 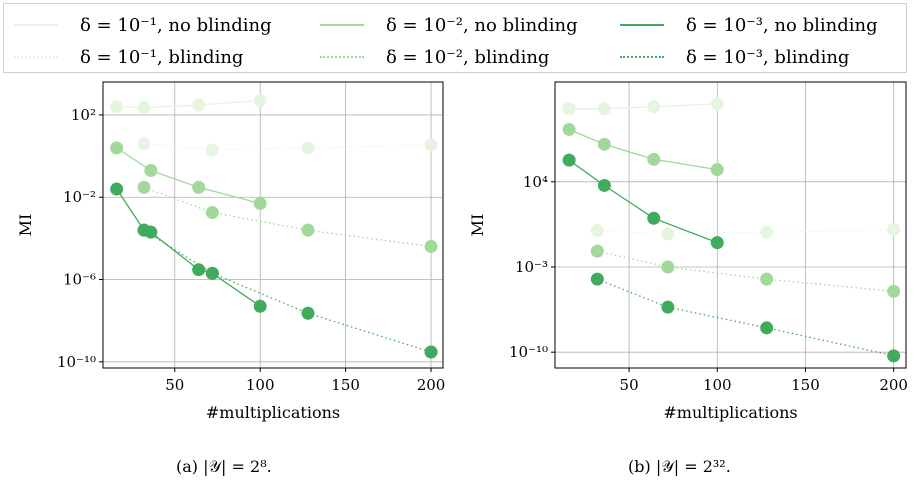 I want to click on legend-label: δ = 10⁻¹, no blinding, so click(x=176, y=25).